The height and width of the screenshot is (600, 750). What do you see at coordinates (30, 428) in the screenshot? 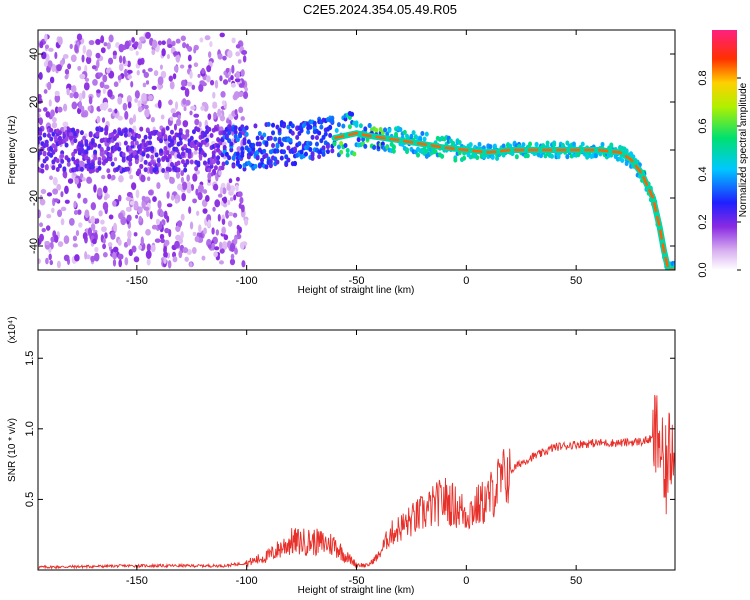
I see `y-tick-label: 1.0` at bounding box center [30, 428].